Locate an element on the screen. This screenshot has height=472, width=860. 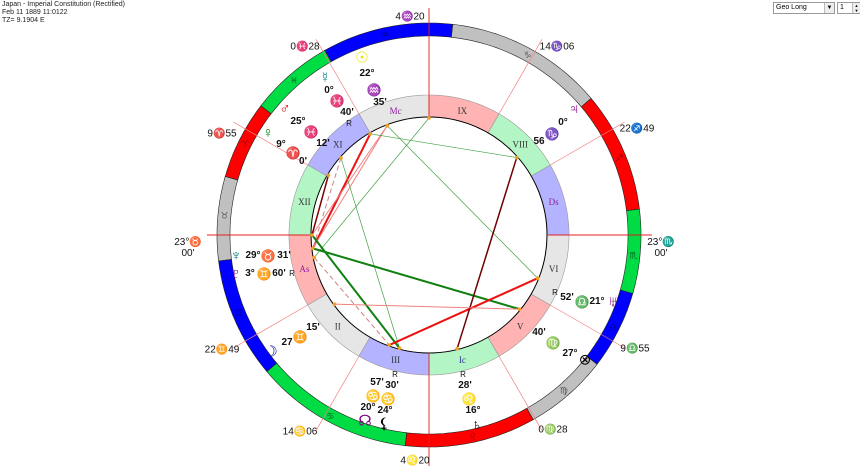
mars-min: 12' is located at coordinates (323, 143).